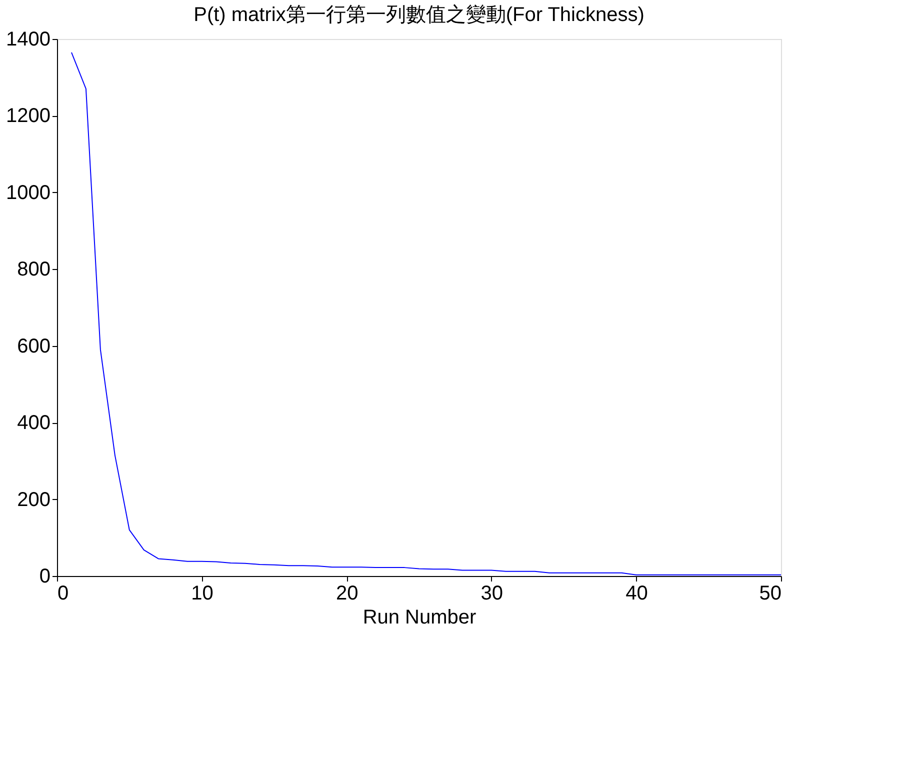 The image size is (898, 758). I want to click on y-tick-label: 200, so click(33, 499).